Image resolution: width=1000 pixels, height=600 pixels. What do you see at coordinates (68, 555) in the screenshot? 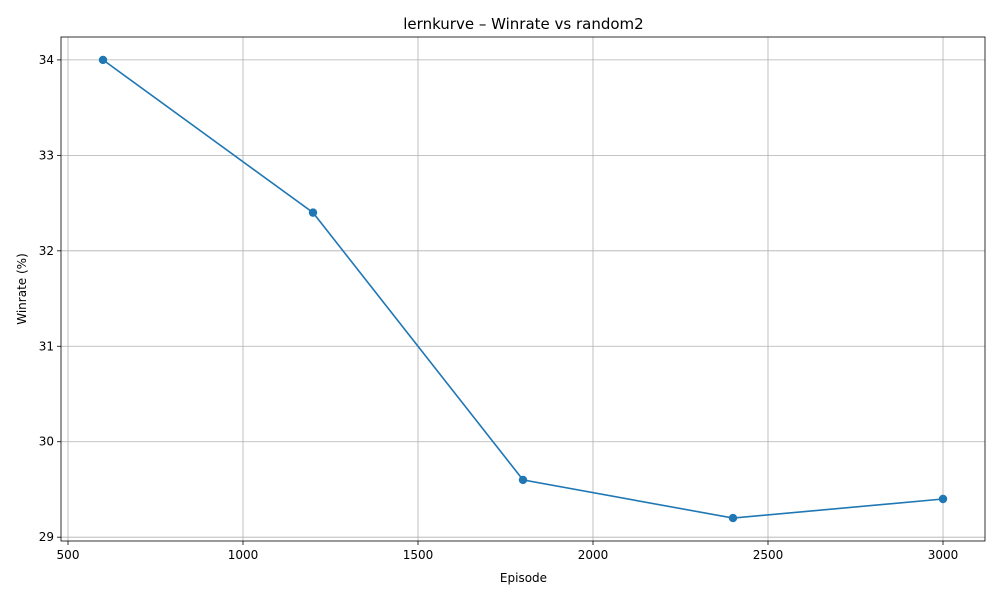
I see `x-tick-label: 500` at bounding box center [68, 555].